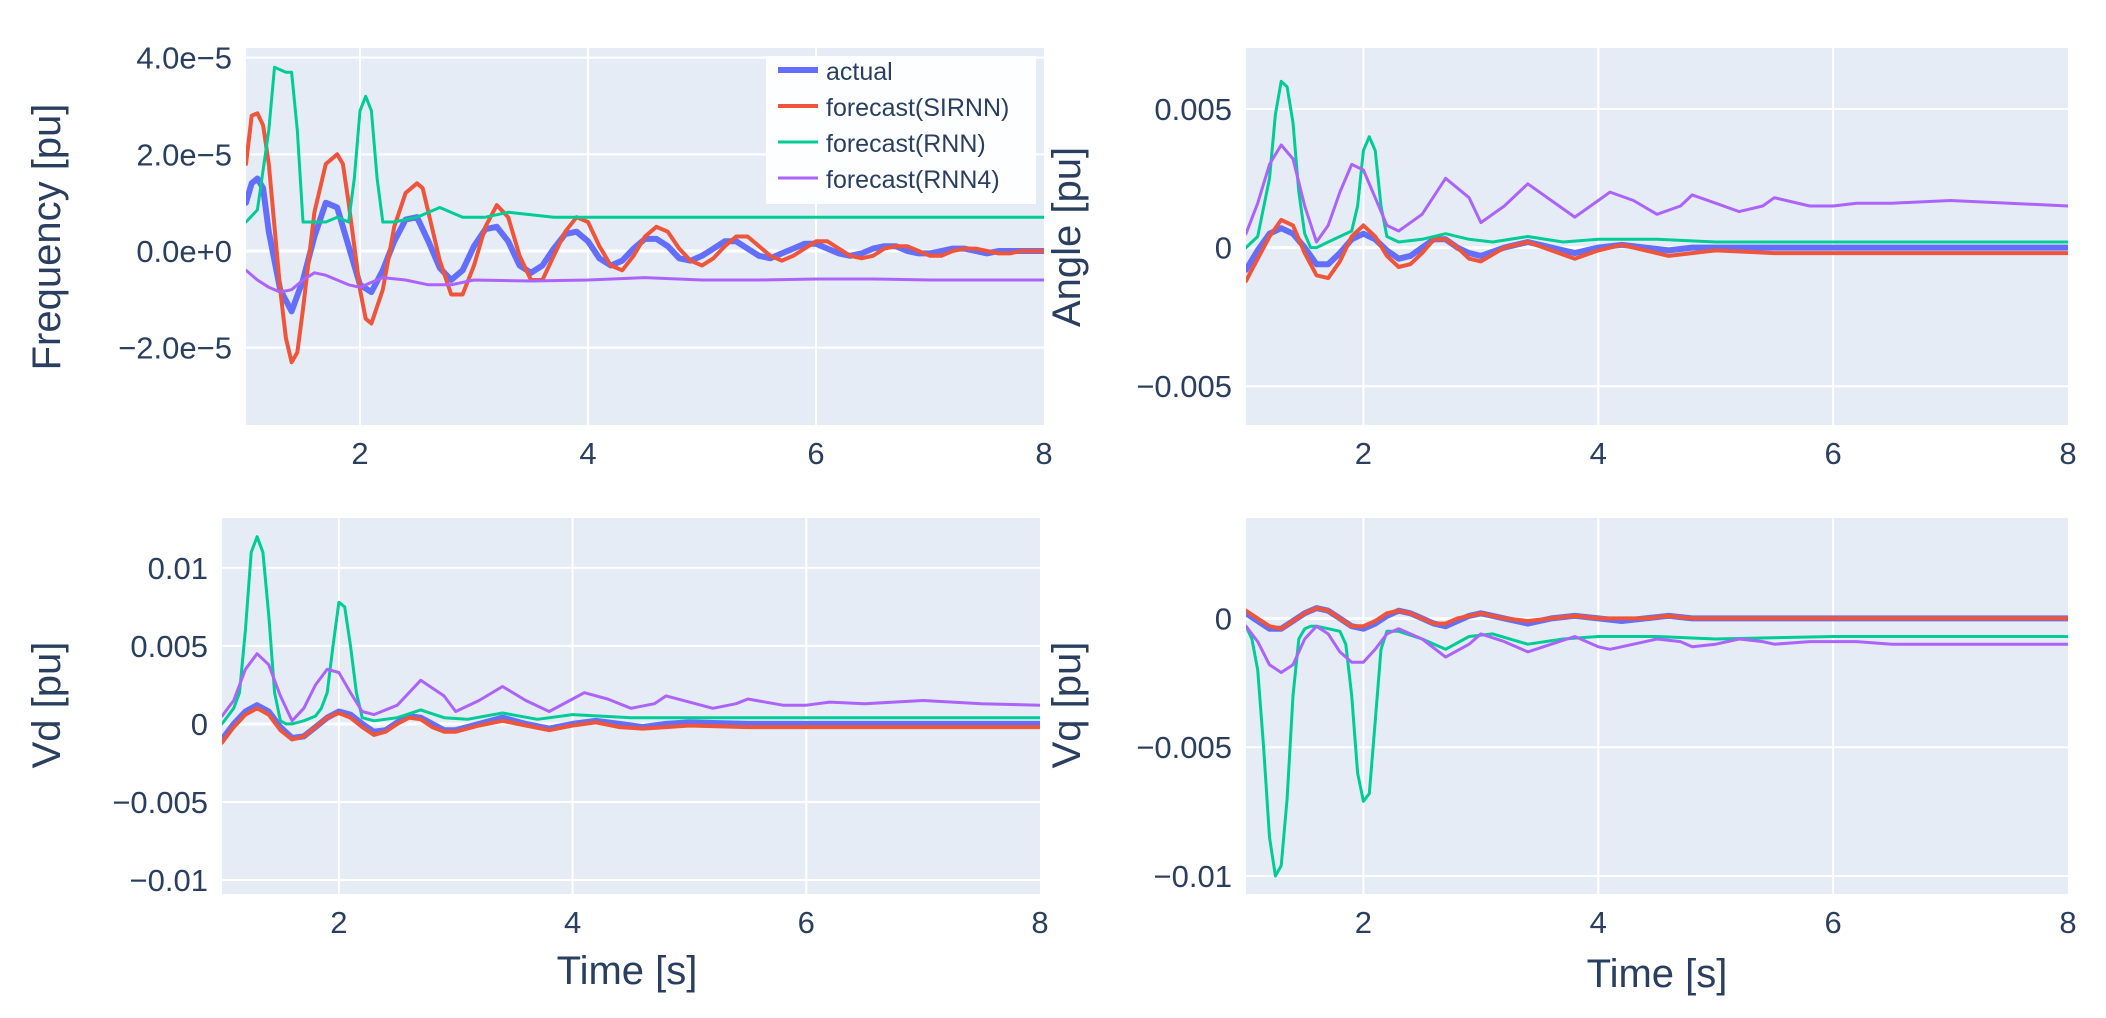 The height and width of the screenshot is (1018, 2106). Describe the element at coordinates (645, 281) in the screenshot. I see `frequency-series-forecast-rnn4` at that location.